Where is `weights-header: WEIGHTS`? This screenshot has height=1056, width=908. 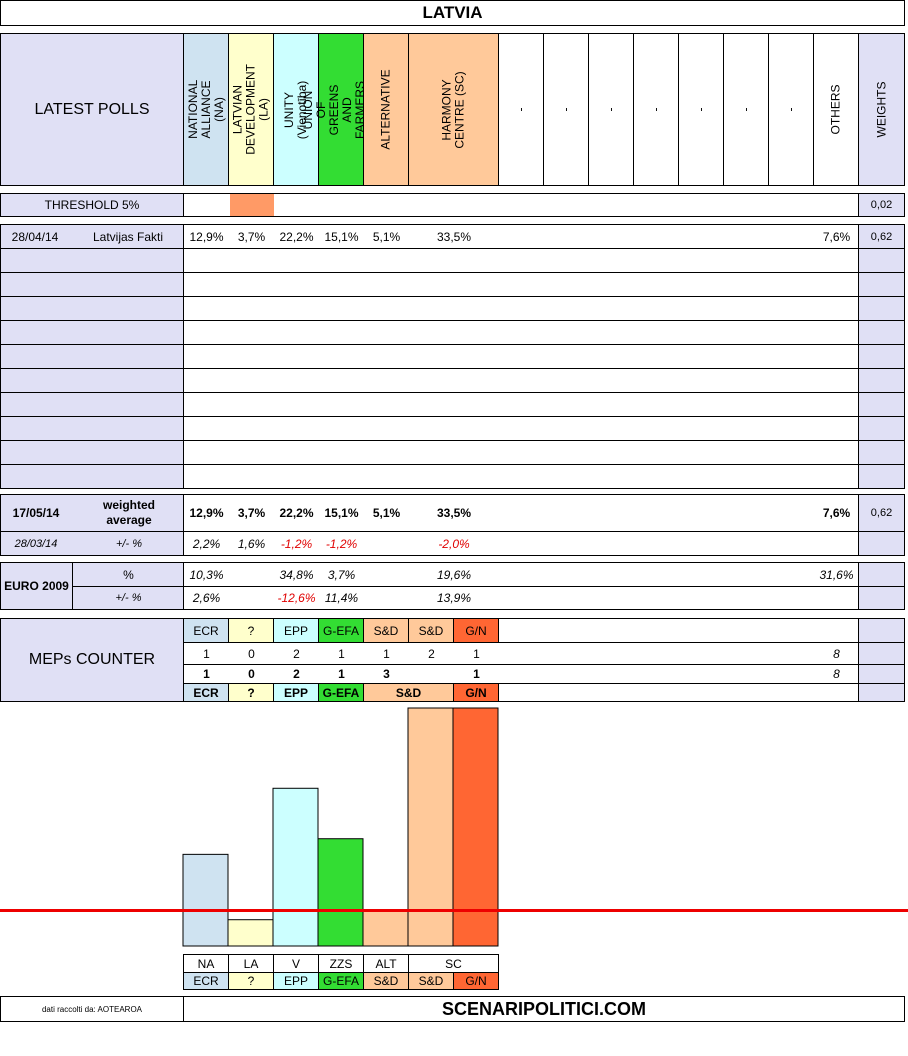 weights-header: WEIGHTS is located at coordinates (881, 109).